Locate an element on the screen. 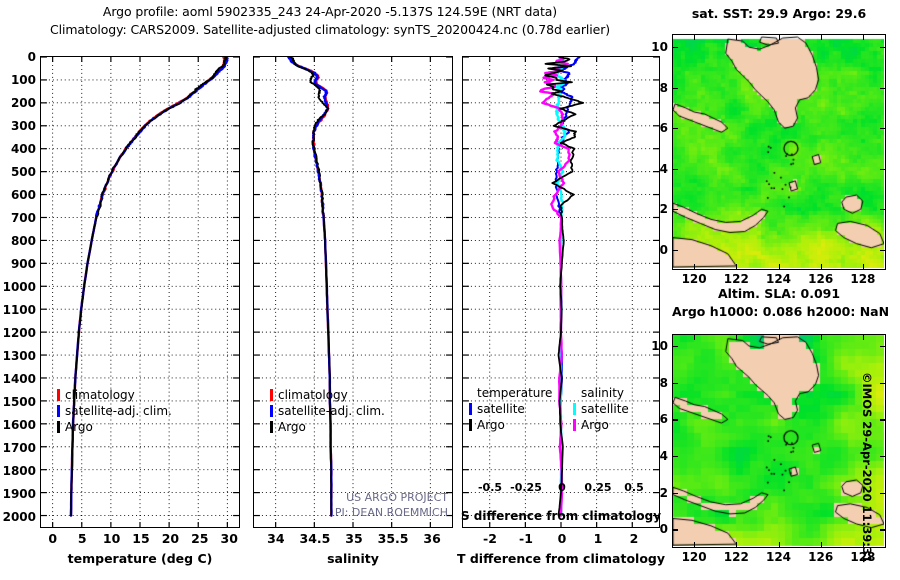 The image size is (900, 580). depth-tick-label: 800 is located at coordinates (23, 241).